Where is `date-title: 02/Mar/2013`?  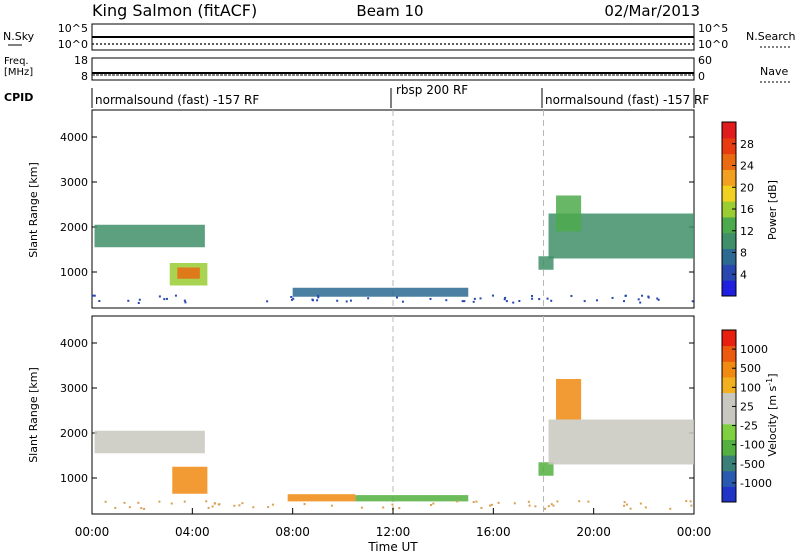
date-title: 02/Mar/2013 is located at coordinates (652, 11).